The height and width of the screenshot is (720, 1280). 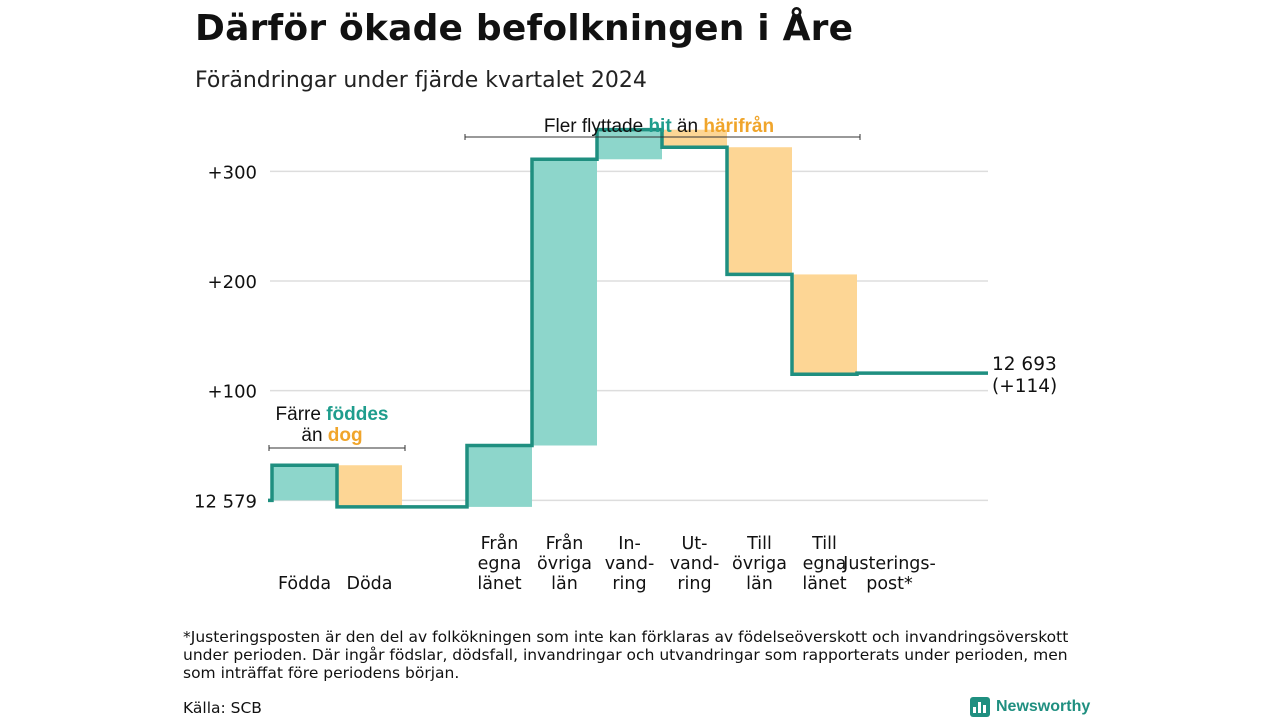 What do you see at coordinates (222, 708) in the screenshot?
I see `source-label: Källa: SCB` at bounding box center [222, 708].